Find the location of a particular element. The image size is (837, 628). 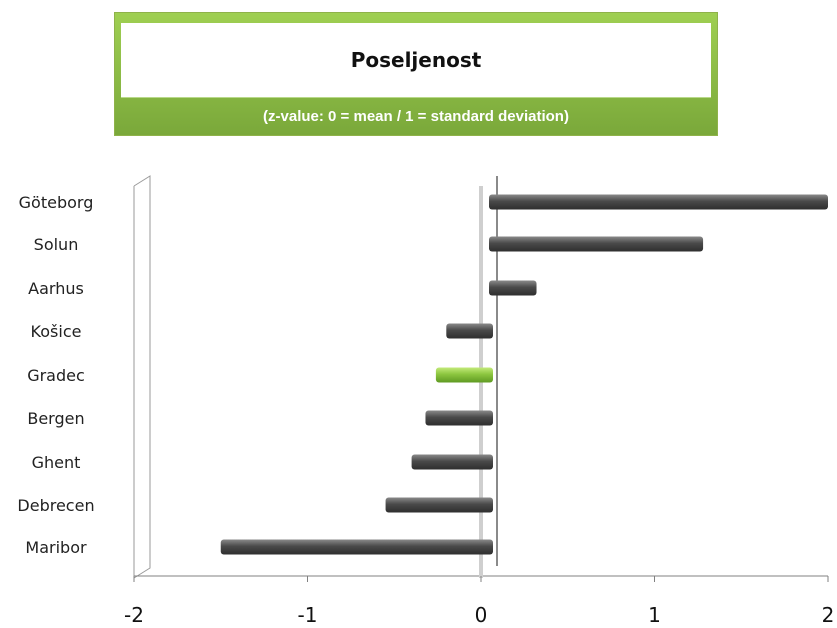

x-tick-label: 2 is located at coordinates (828, 615).